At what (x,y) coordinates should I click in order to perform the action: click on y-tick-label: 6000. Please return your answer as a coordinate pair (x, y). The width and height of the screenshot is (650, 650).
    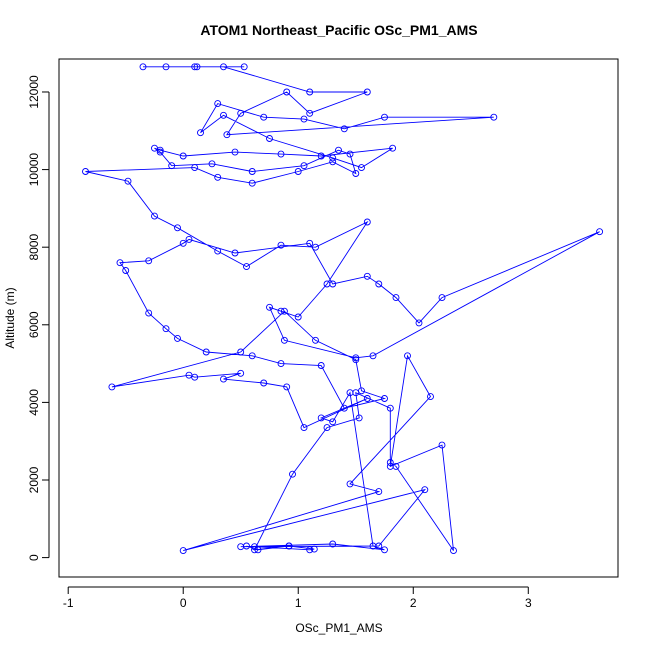
    Looking at the image, I should click on (34, 324).